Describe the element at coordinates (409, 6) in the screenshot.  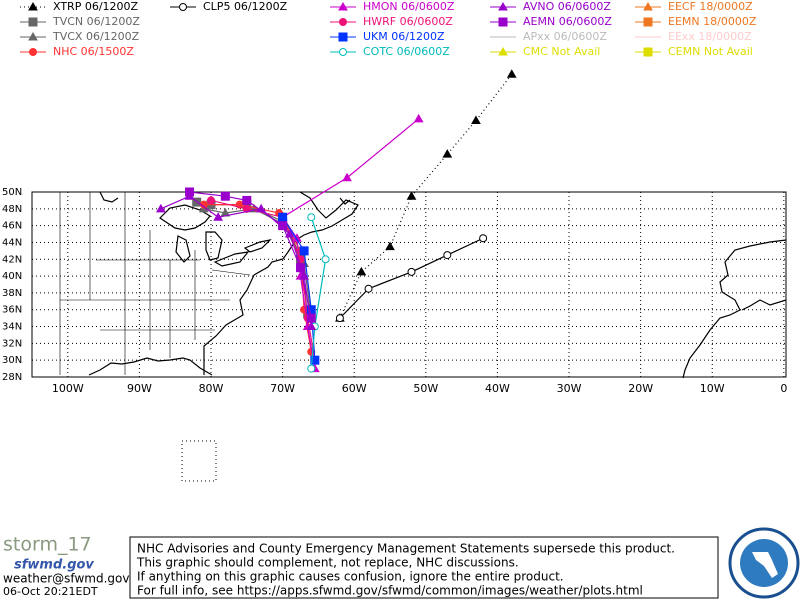
I see `legend-label: HMON 06/0600Z` at that location.